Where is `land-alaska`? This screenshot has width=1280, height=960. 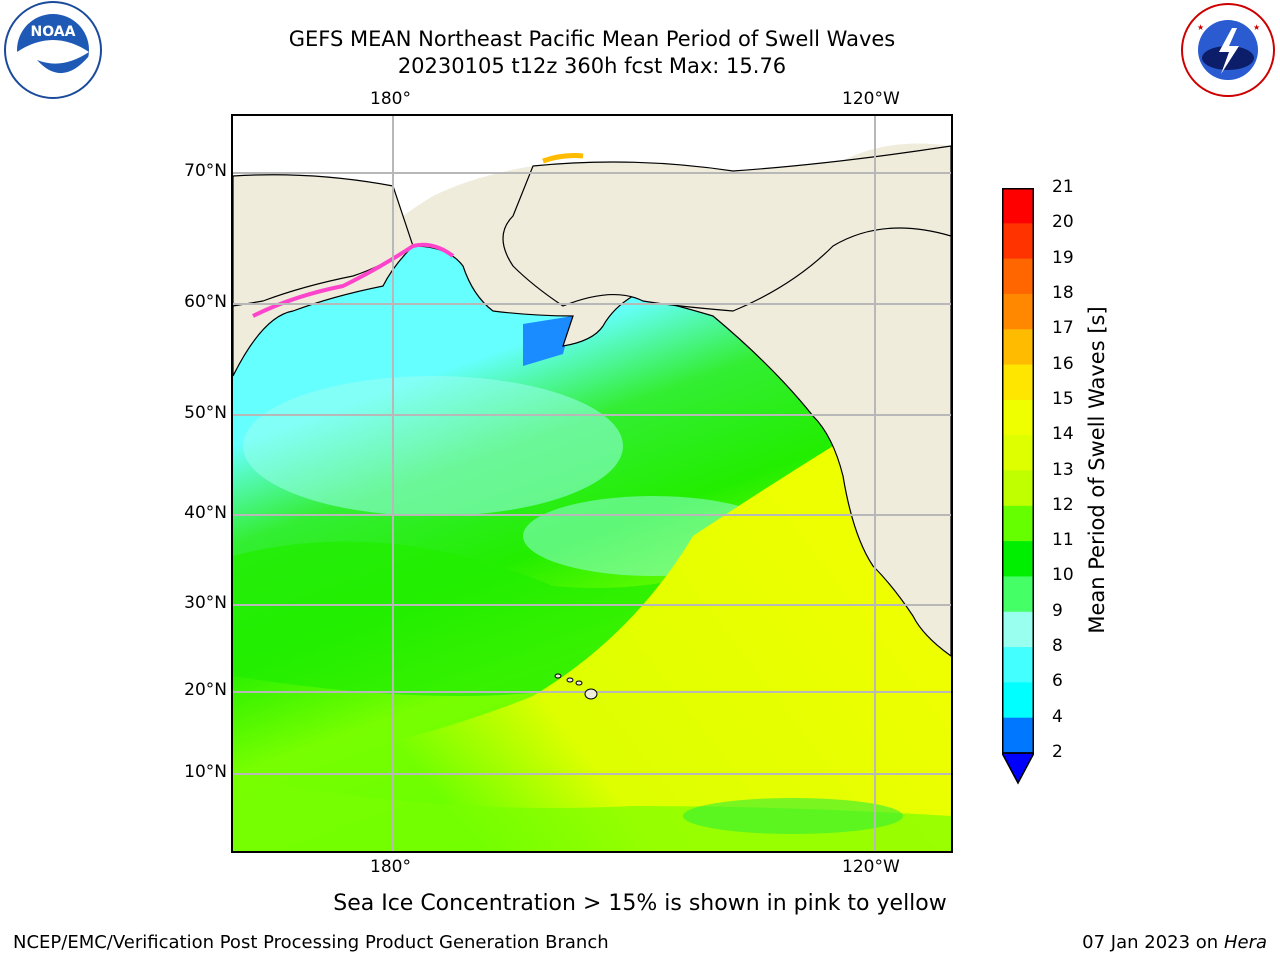 land-alaska is located at coordinates (726, 228).